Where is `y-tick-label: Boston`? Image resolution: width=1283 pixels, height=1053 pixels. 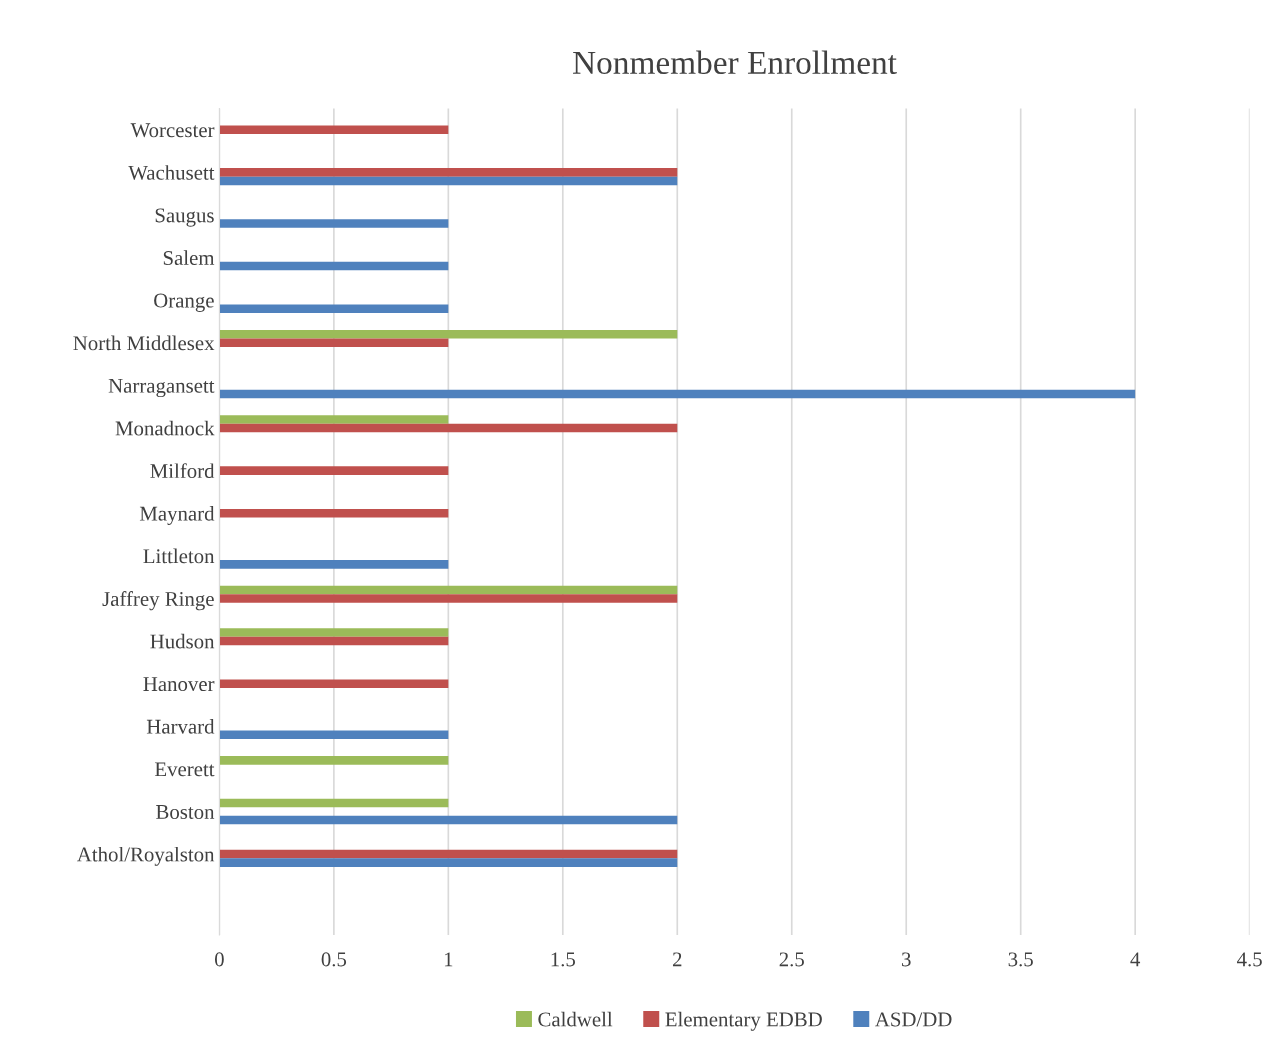
y-tick-label: Boston is located at coordinates (185, 812).